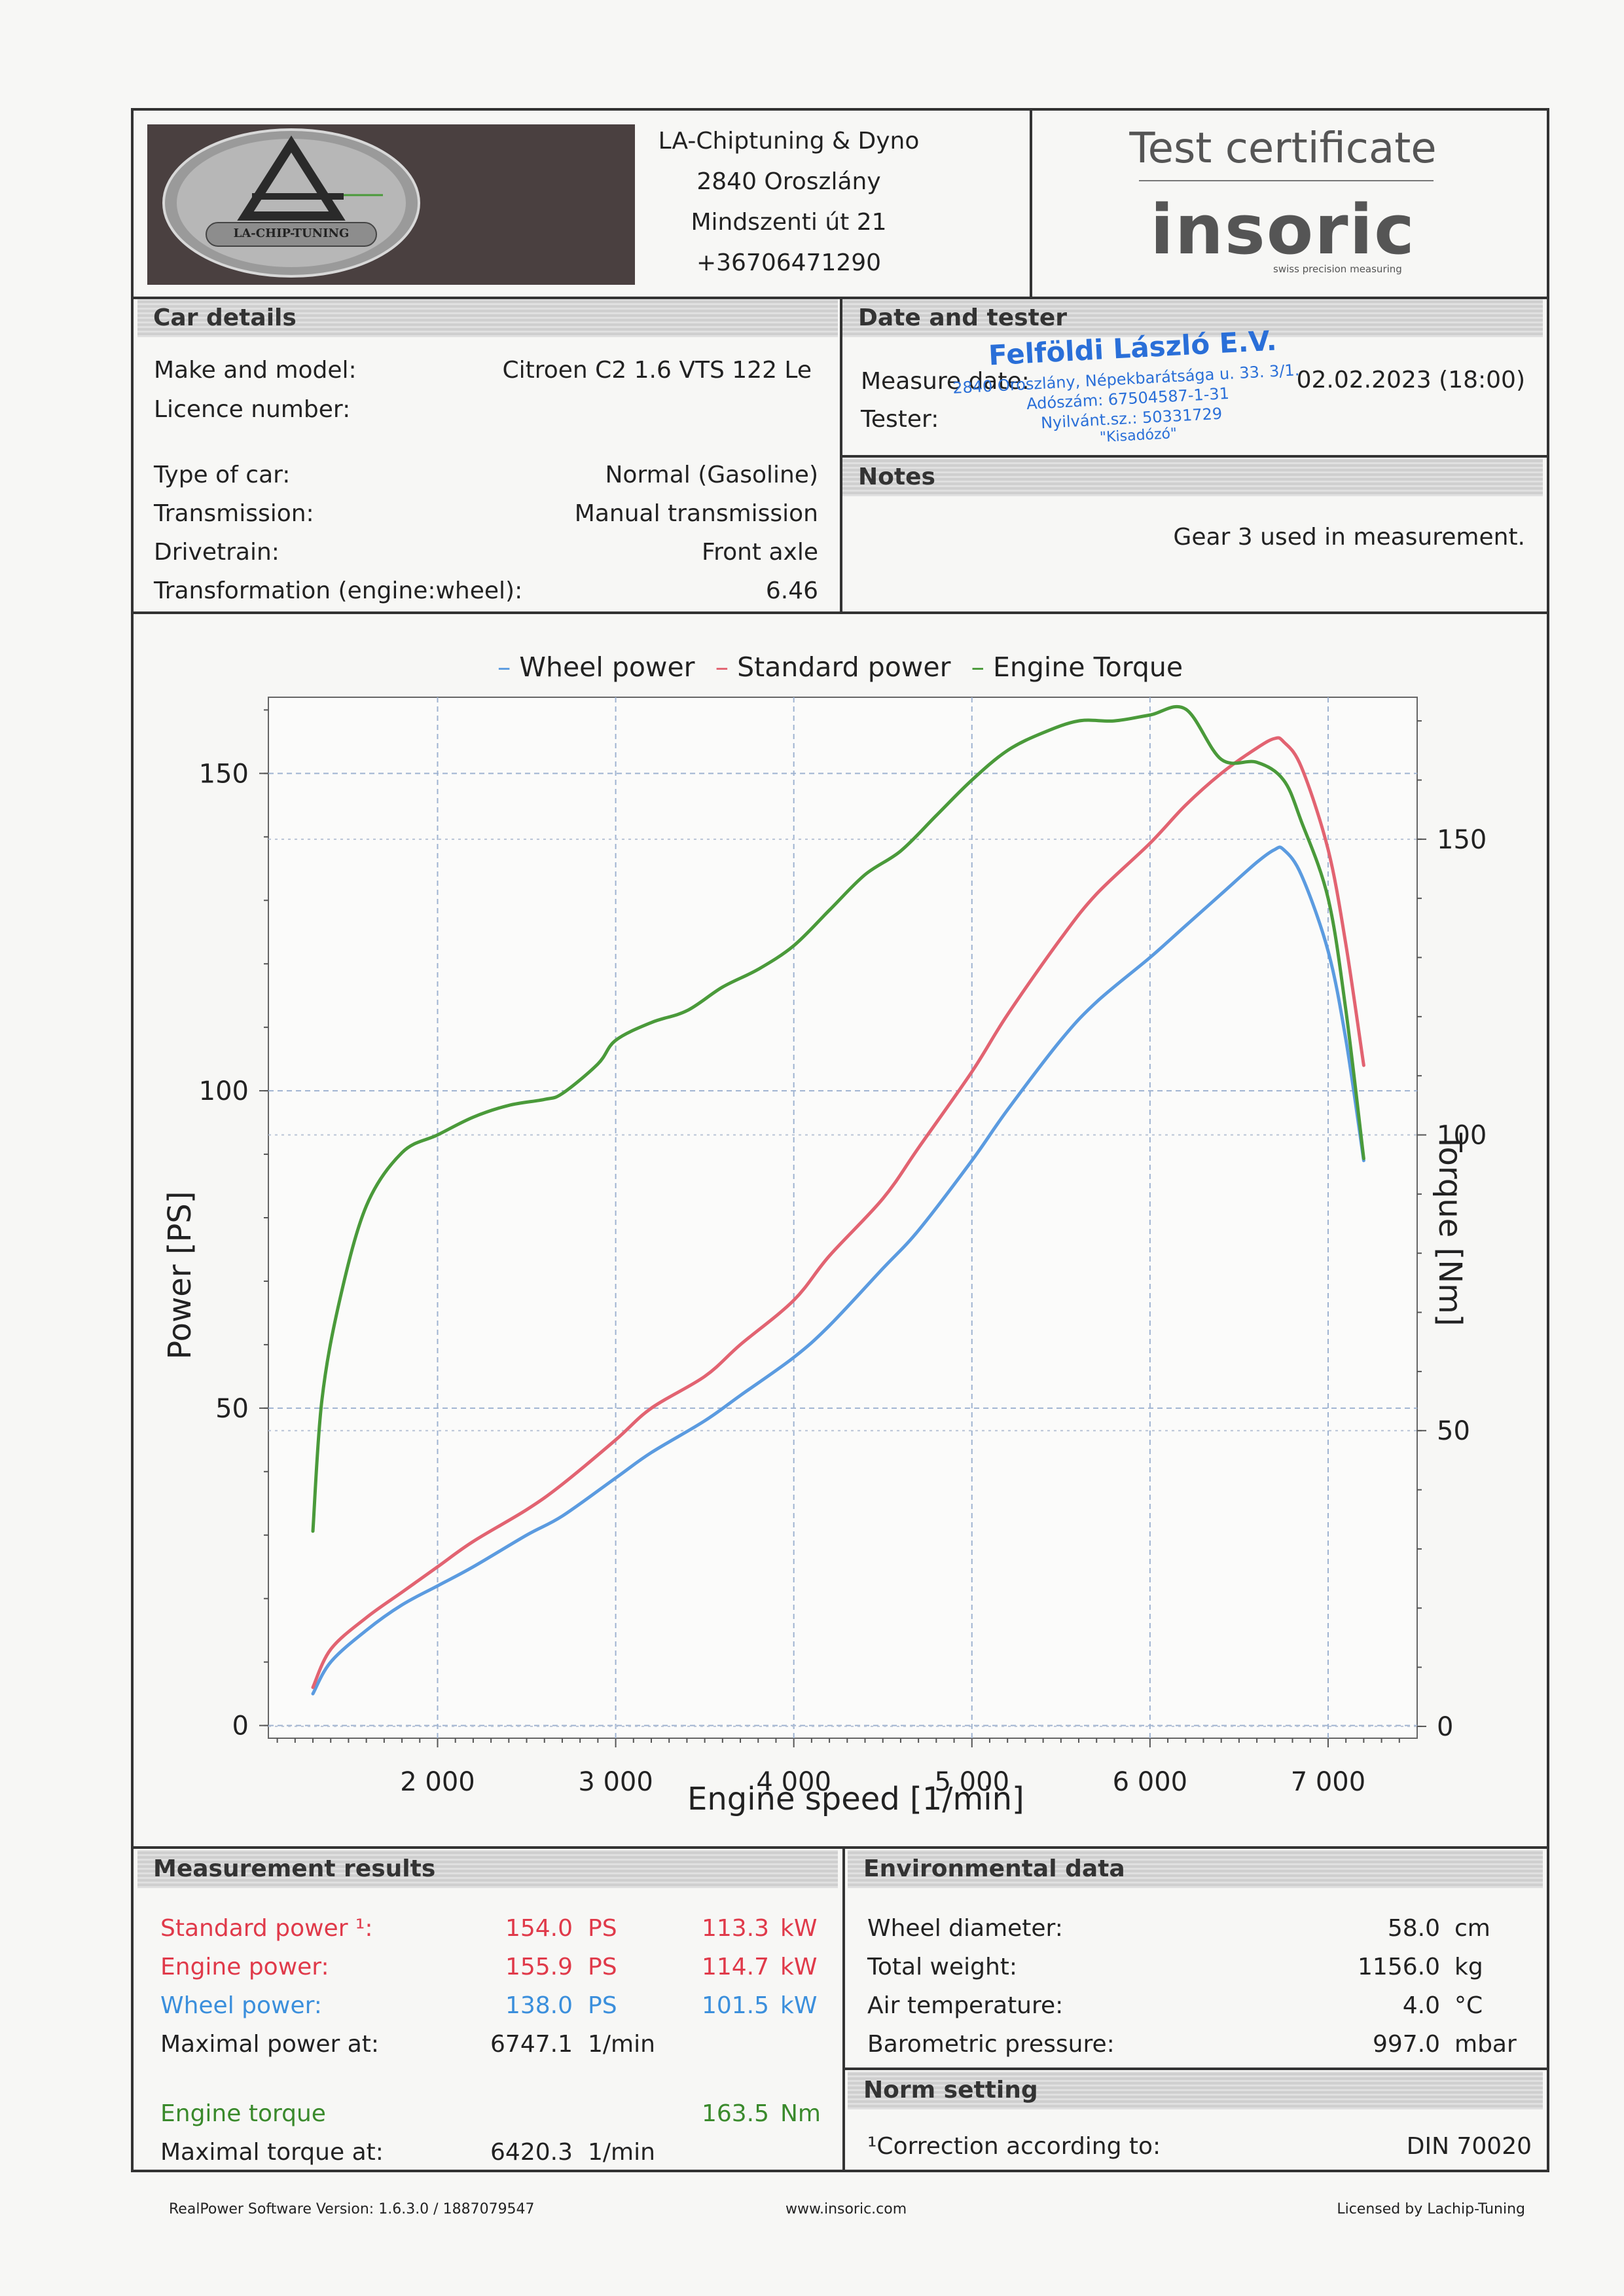 The width and height of the screenshot is (1624, 2296). I want to click on wheel-power-kw-unit: kW, so click(799, 2005).